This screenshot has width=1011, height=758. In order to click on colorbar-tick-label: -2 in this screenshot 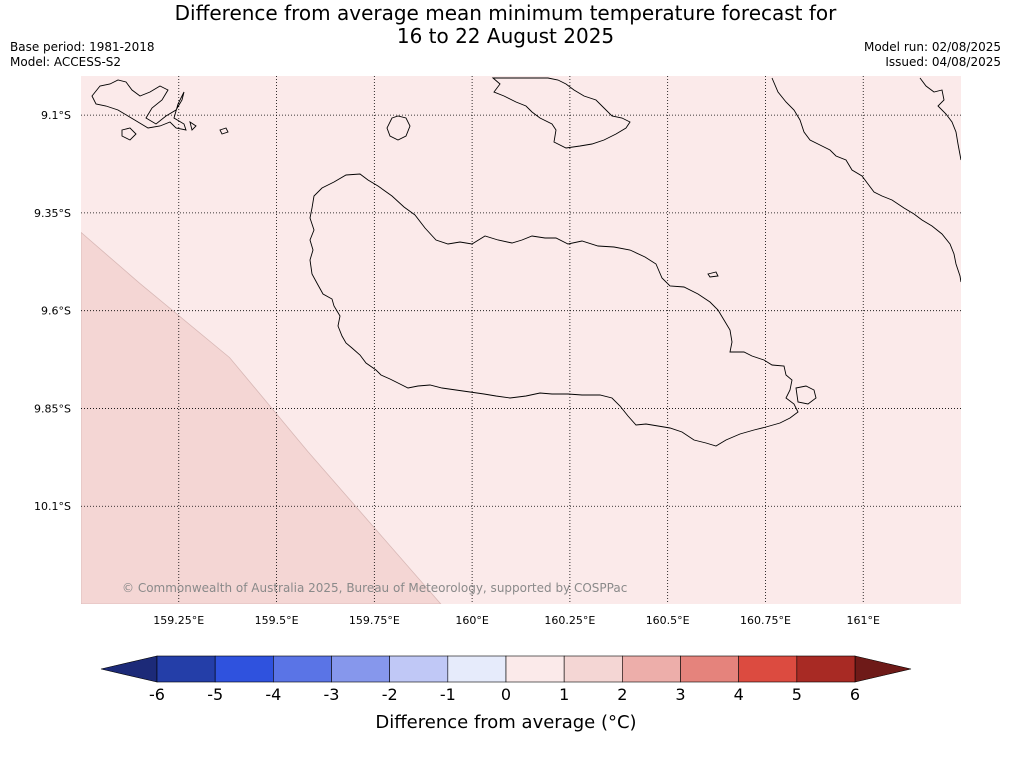, I will do `click(390, 694)`.